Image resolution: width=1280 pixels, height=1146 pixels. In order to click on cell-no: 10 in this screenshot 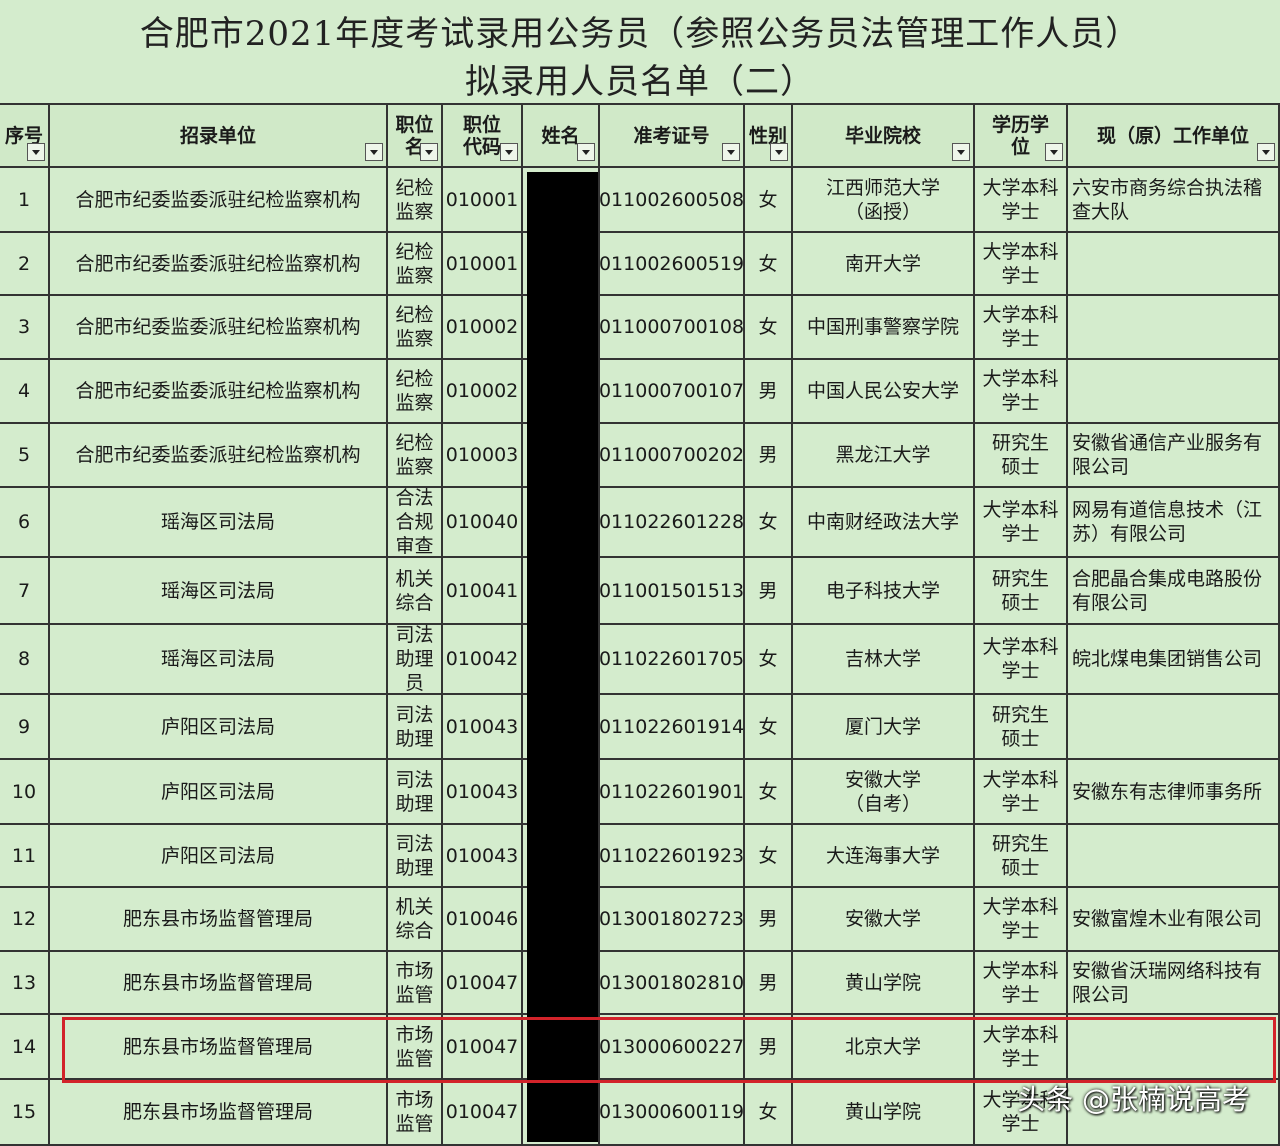, I will do `click(25, 792)`.